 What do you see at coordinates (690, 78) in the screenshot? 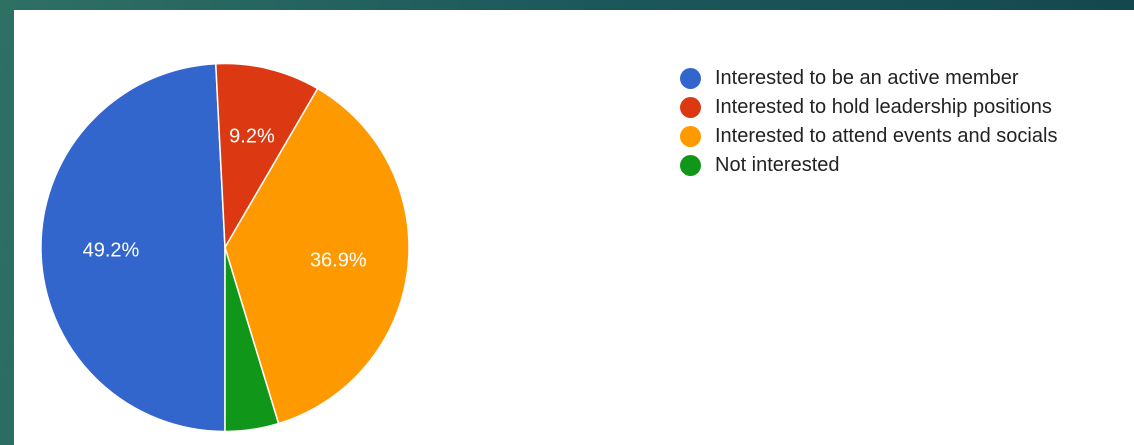
I see `legend-swatch-active-member` at bounding box center [690, 78].